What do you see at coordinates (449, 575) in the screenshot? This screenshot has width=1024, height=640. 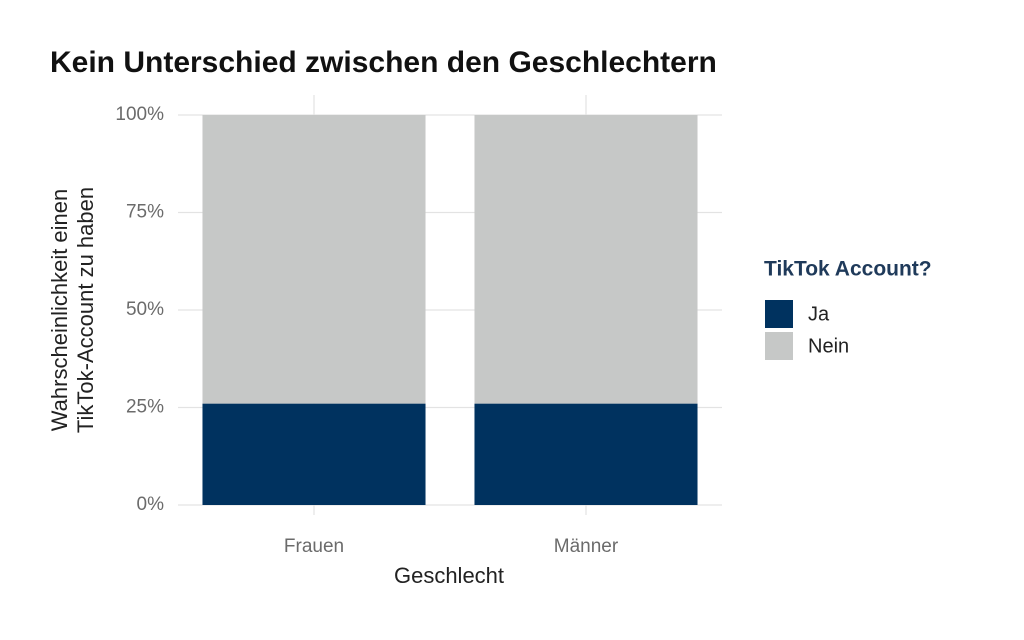 I see `x-axis-label: Geschlecht` at bounding box center [449, 575].